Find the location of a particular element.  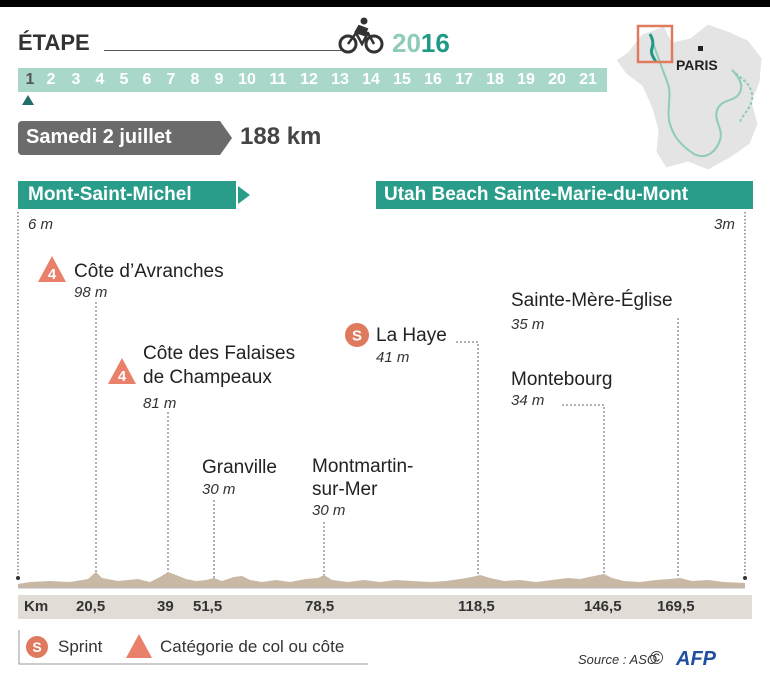

climb-champeaux-altitude: 81 m is located at coordinates (160, 403).